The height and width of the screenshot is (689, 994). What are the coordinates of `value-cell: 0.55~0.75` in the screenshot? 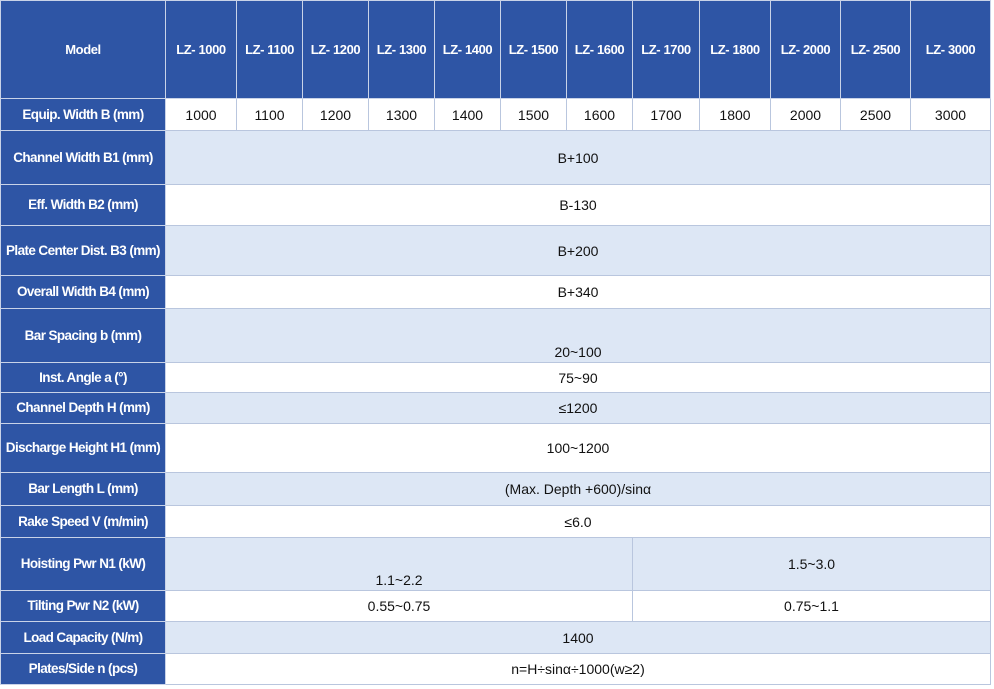 It's located at (399, 606).